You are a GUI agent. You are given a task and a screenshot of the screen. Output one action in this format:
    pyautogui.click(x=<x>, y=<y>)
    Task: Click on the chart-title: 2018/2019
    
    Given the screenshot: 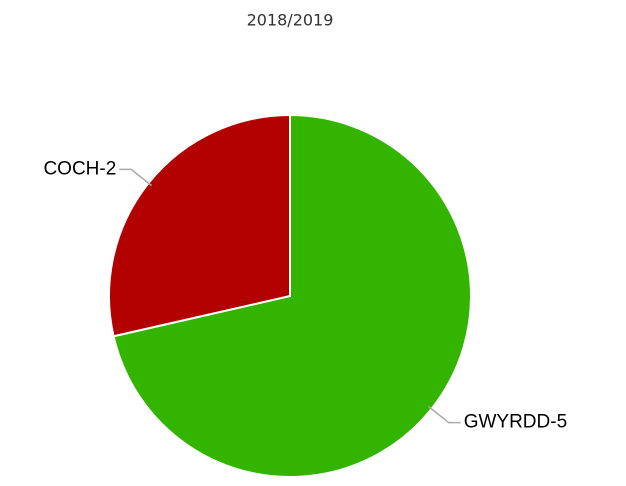 What is the action you would take?
    pyautogui.click(x=290, y=20)
    